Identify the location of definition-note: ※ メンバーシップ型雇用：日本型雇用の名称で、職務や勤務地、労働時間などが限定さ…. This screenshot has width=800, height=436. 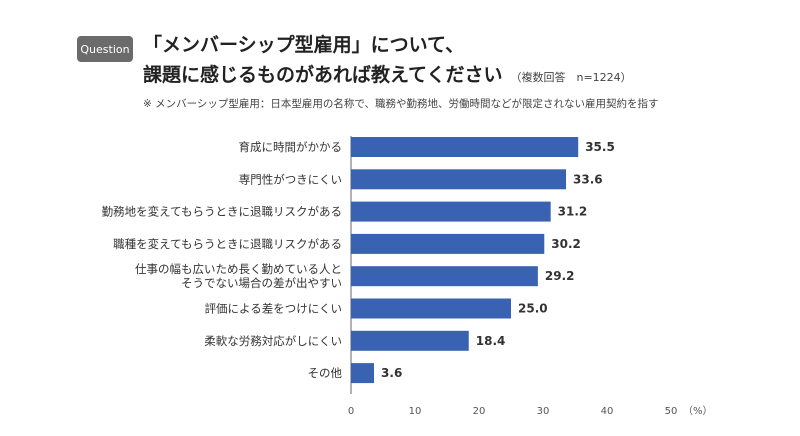
(401, 104).